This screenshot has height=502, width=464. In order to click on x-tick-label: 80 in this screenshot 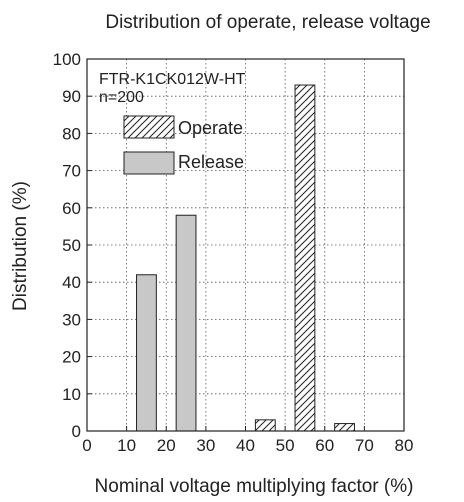, I will do `click(404, 445)`.